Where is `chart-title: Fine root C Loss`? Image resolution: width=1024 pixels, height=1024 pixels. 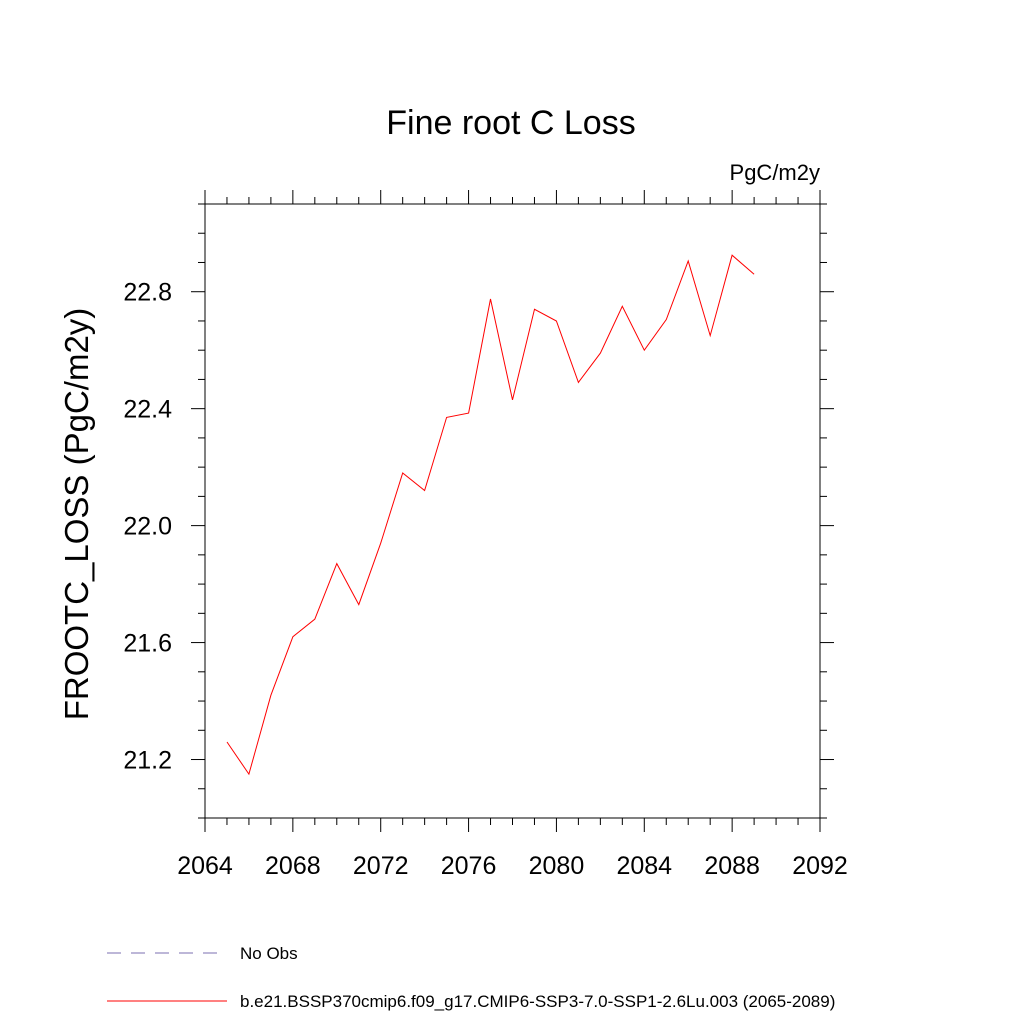
chart-title: Fine root C Loss is located at coordinates (510, 123).